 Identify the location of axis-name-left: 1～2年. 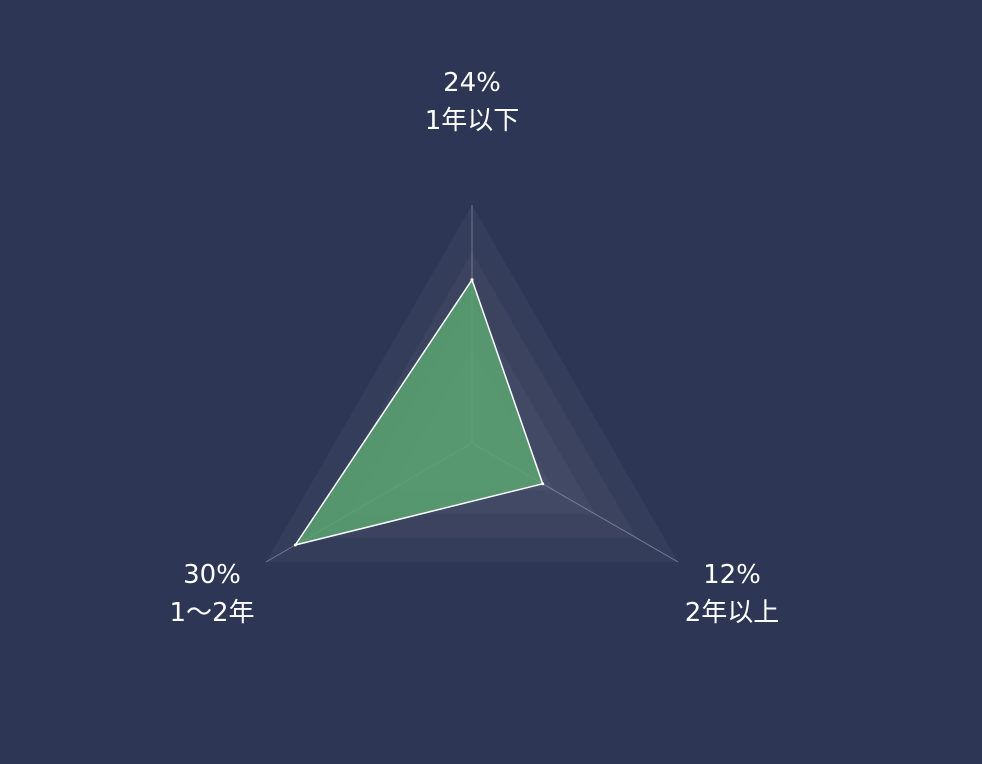
(212, 613).